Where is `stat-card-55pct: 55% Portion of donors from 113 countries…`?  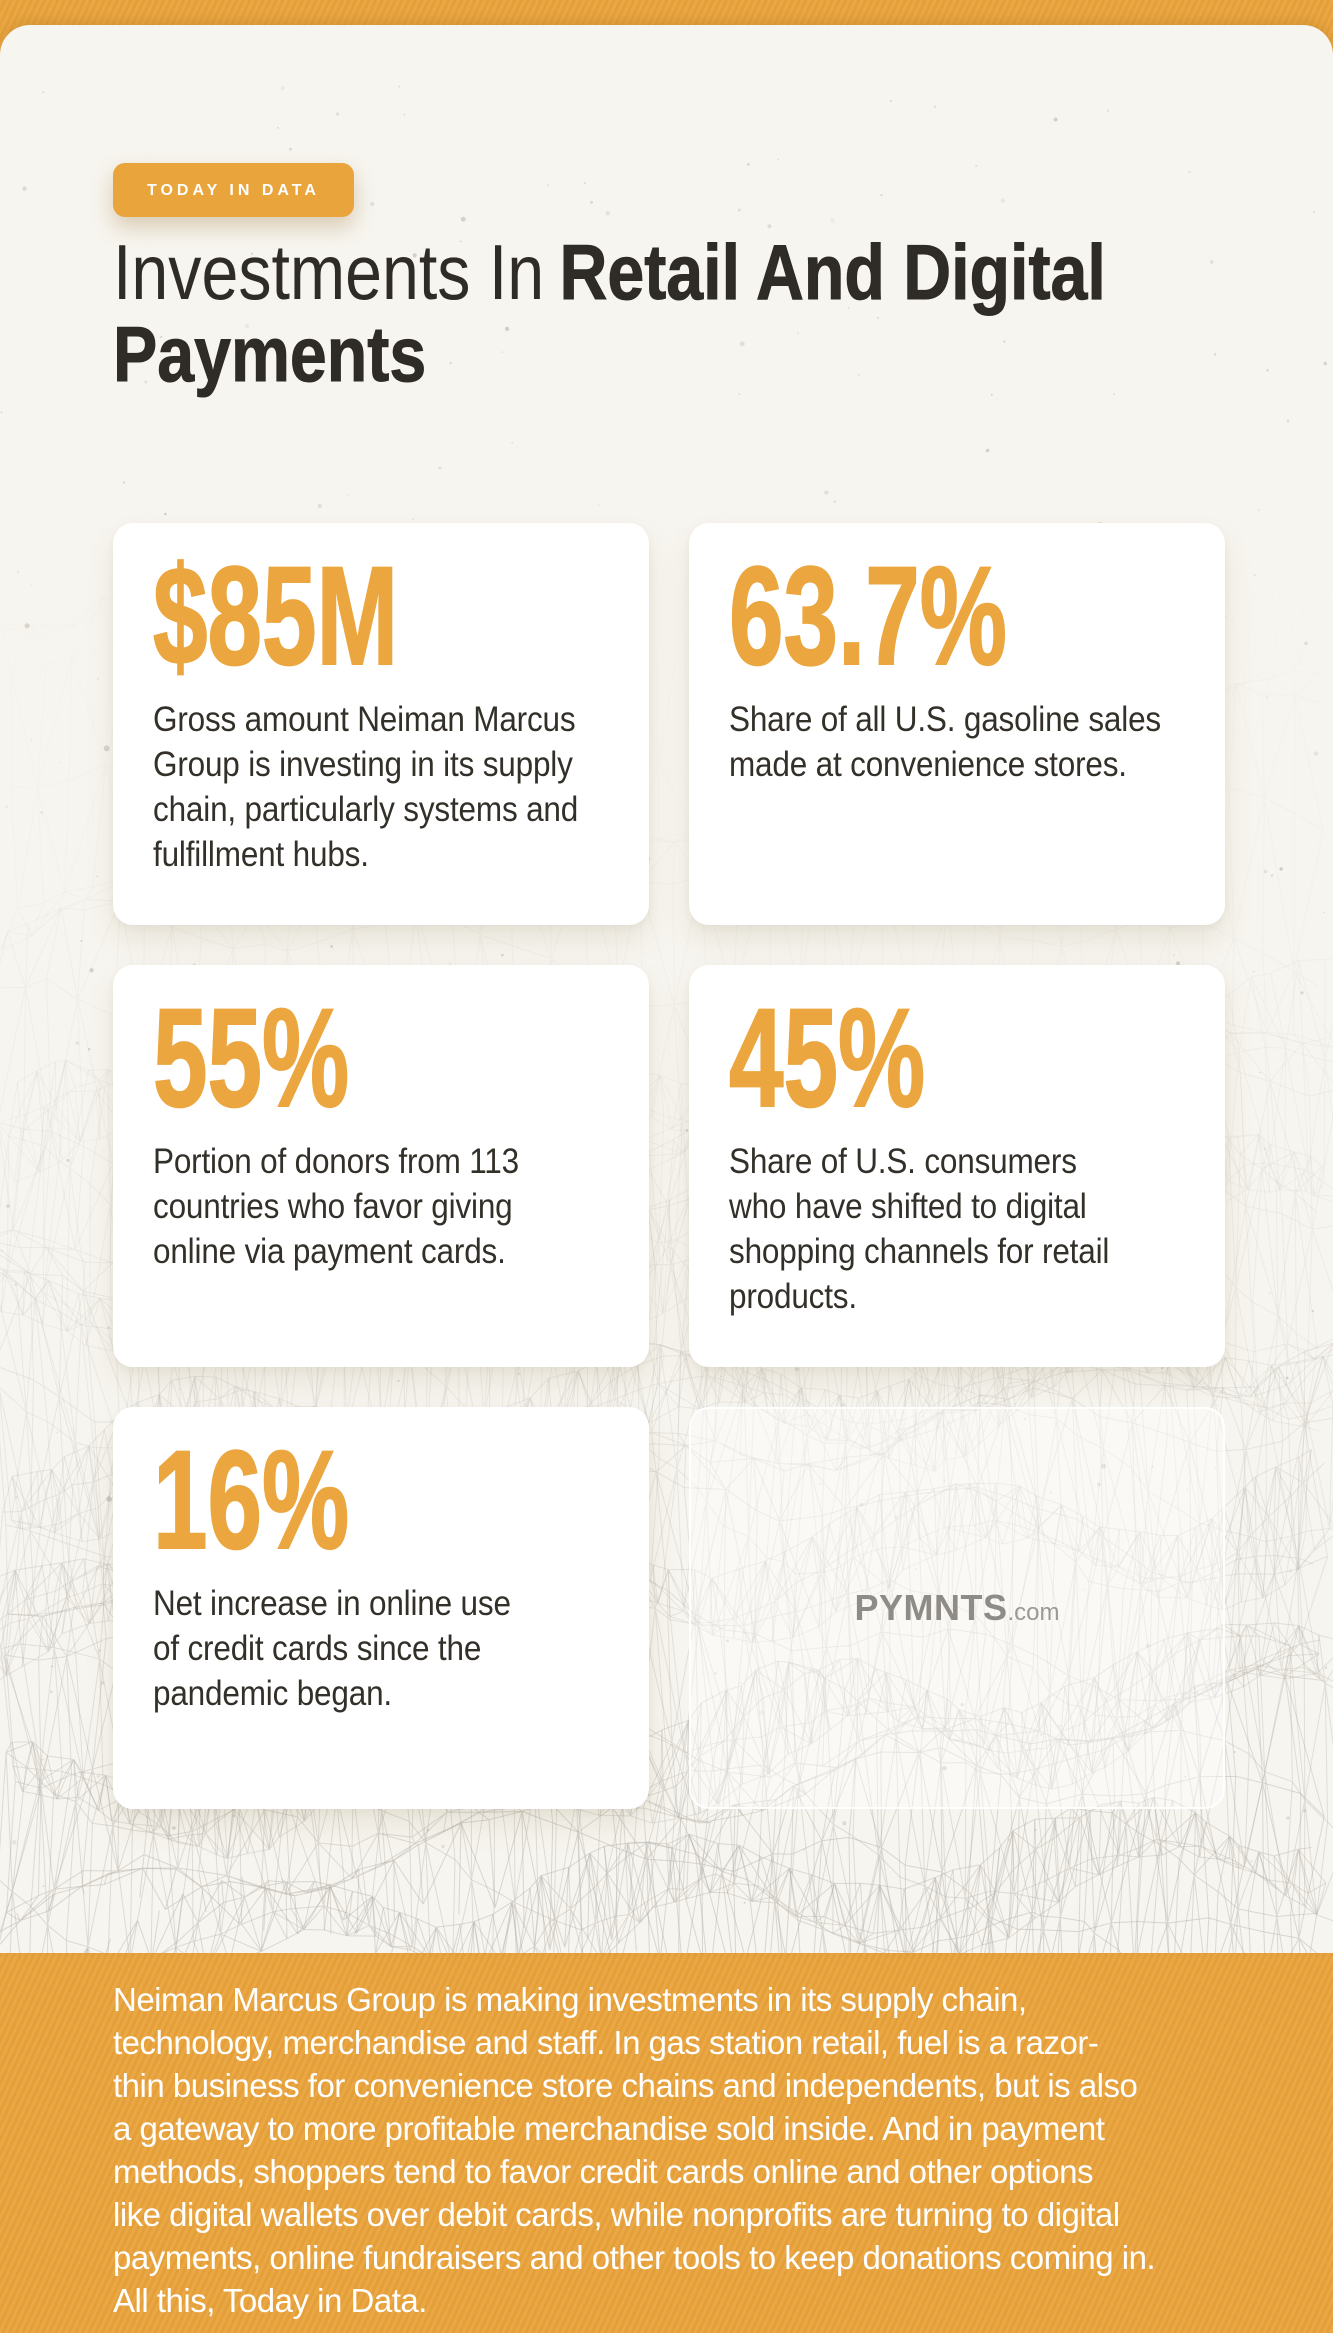 stat-card-55pct: 55% Portion of donors from 113 countries… is located at coordinates (381, 1166).